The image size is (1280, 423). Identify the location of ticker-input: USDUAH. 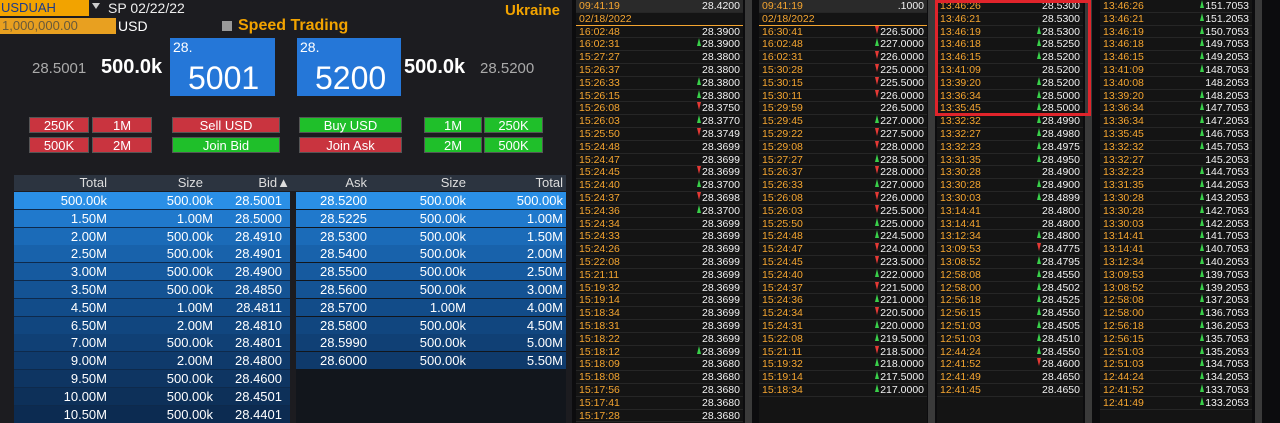
(44, 8).